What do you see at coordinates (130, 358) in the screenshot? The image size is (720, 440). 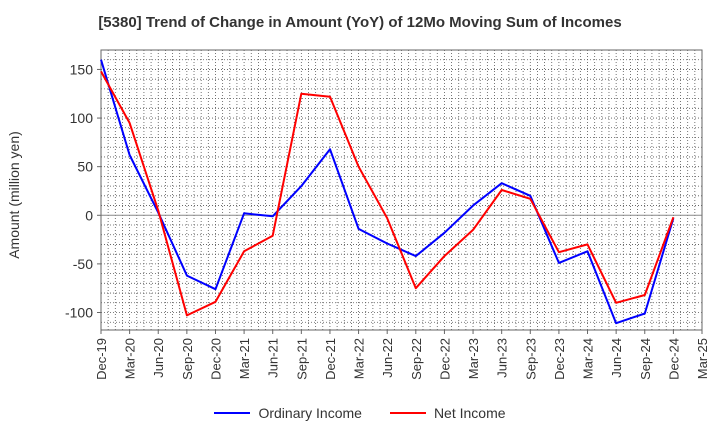 I see `x-tick-label: Mar-20` at bounding box center [130, 358].